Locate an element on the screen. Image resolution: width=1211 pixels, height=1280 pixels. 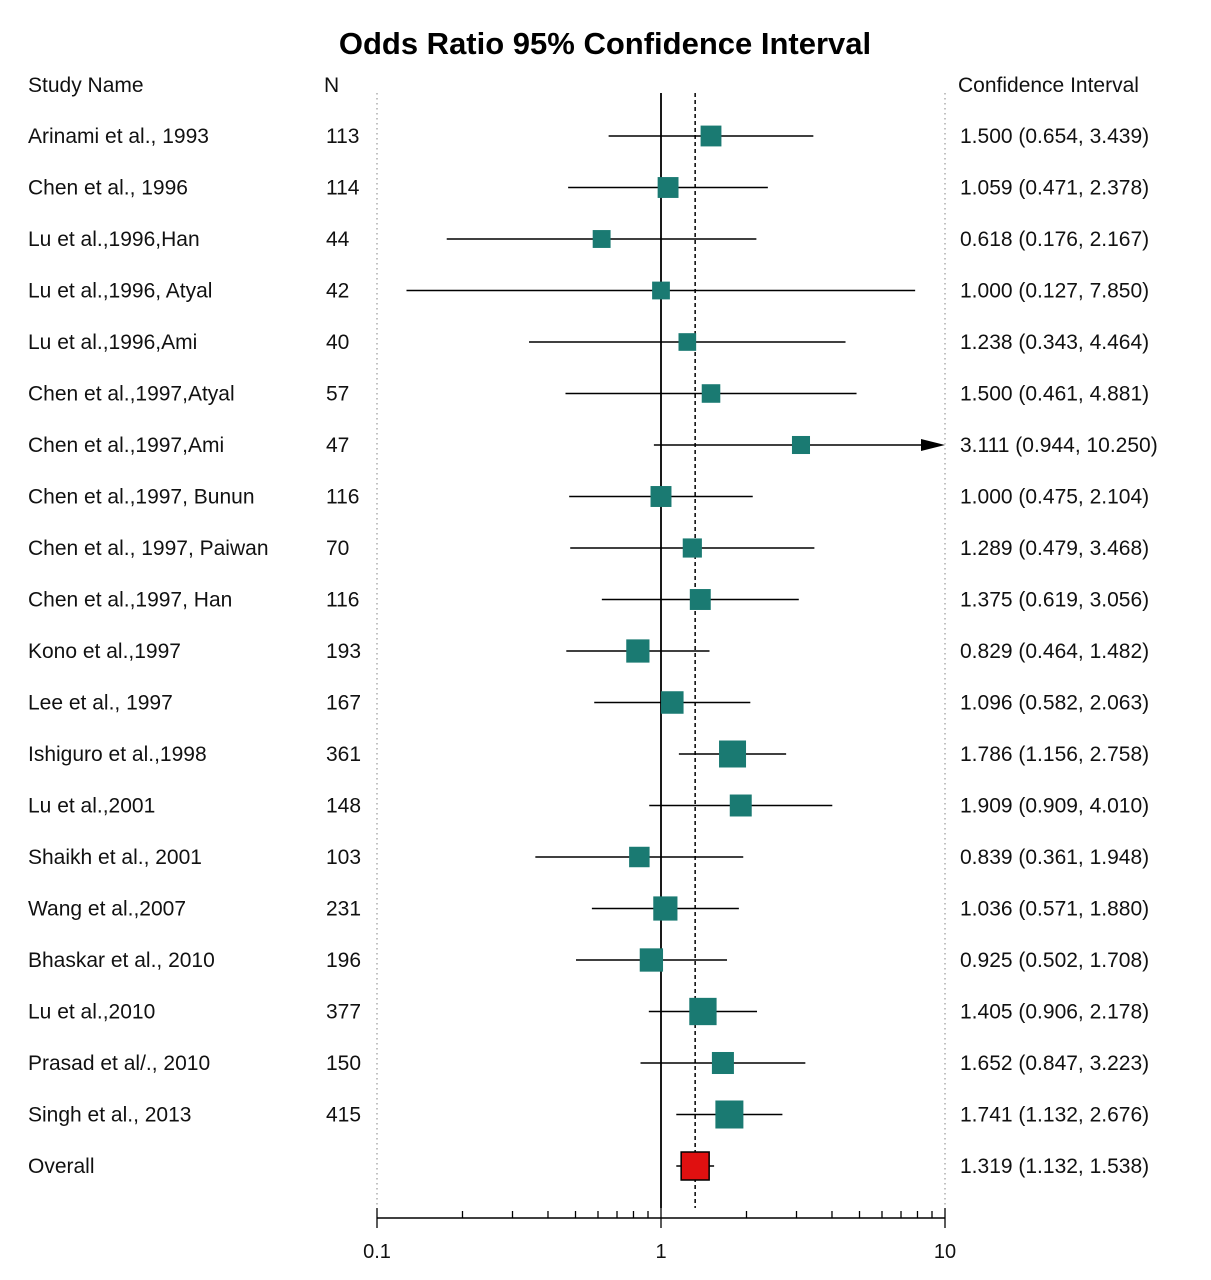
study-name: Chen et al.,1997, Bunun is located at coordinates (141, 497).